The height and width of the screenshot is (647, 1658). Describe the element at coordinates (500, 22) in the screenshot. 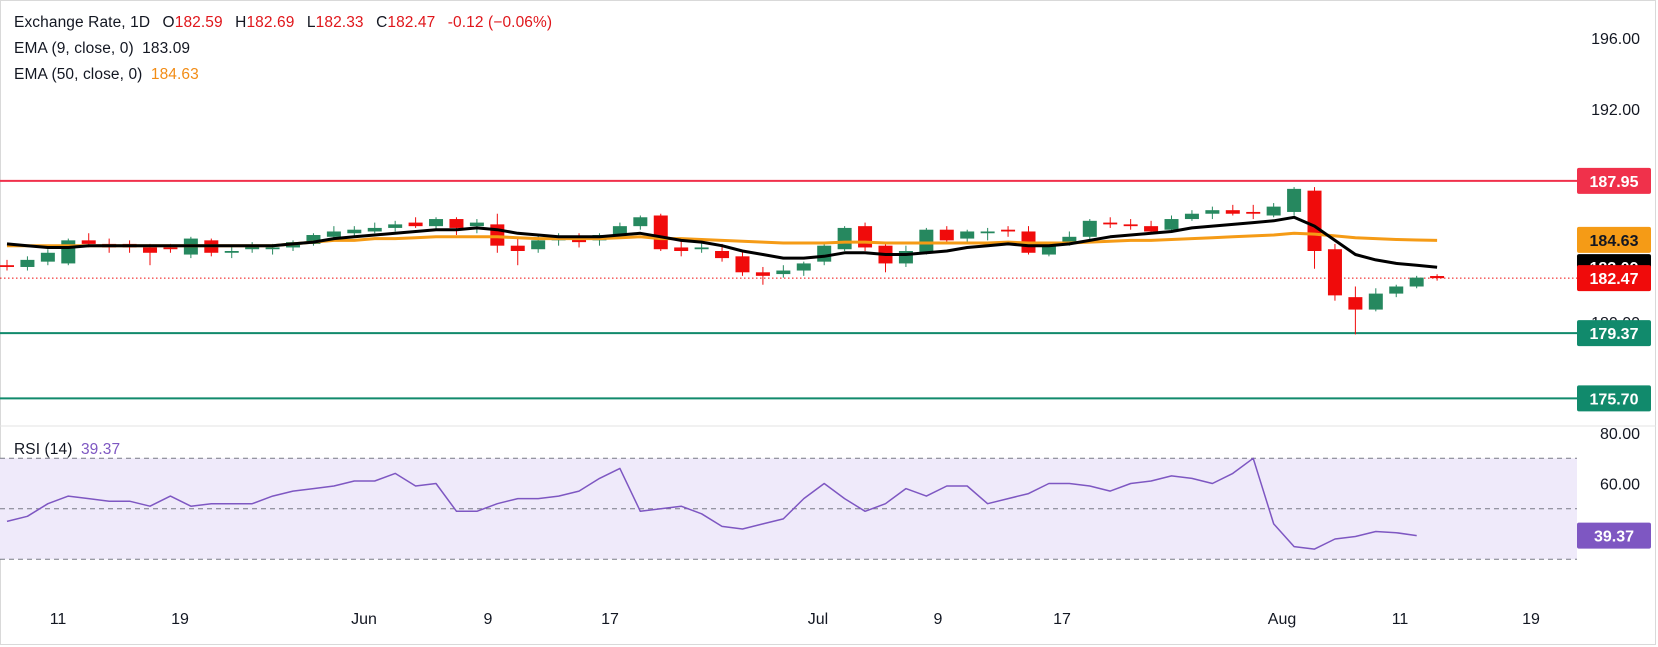

I see `change-value: -0.12 (−0.06%)` at that location.